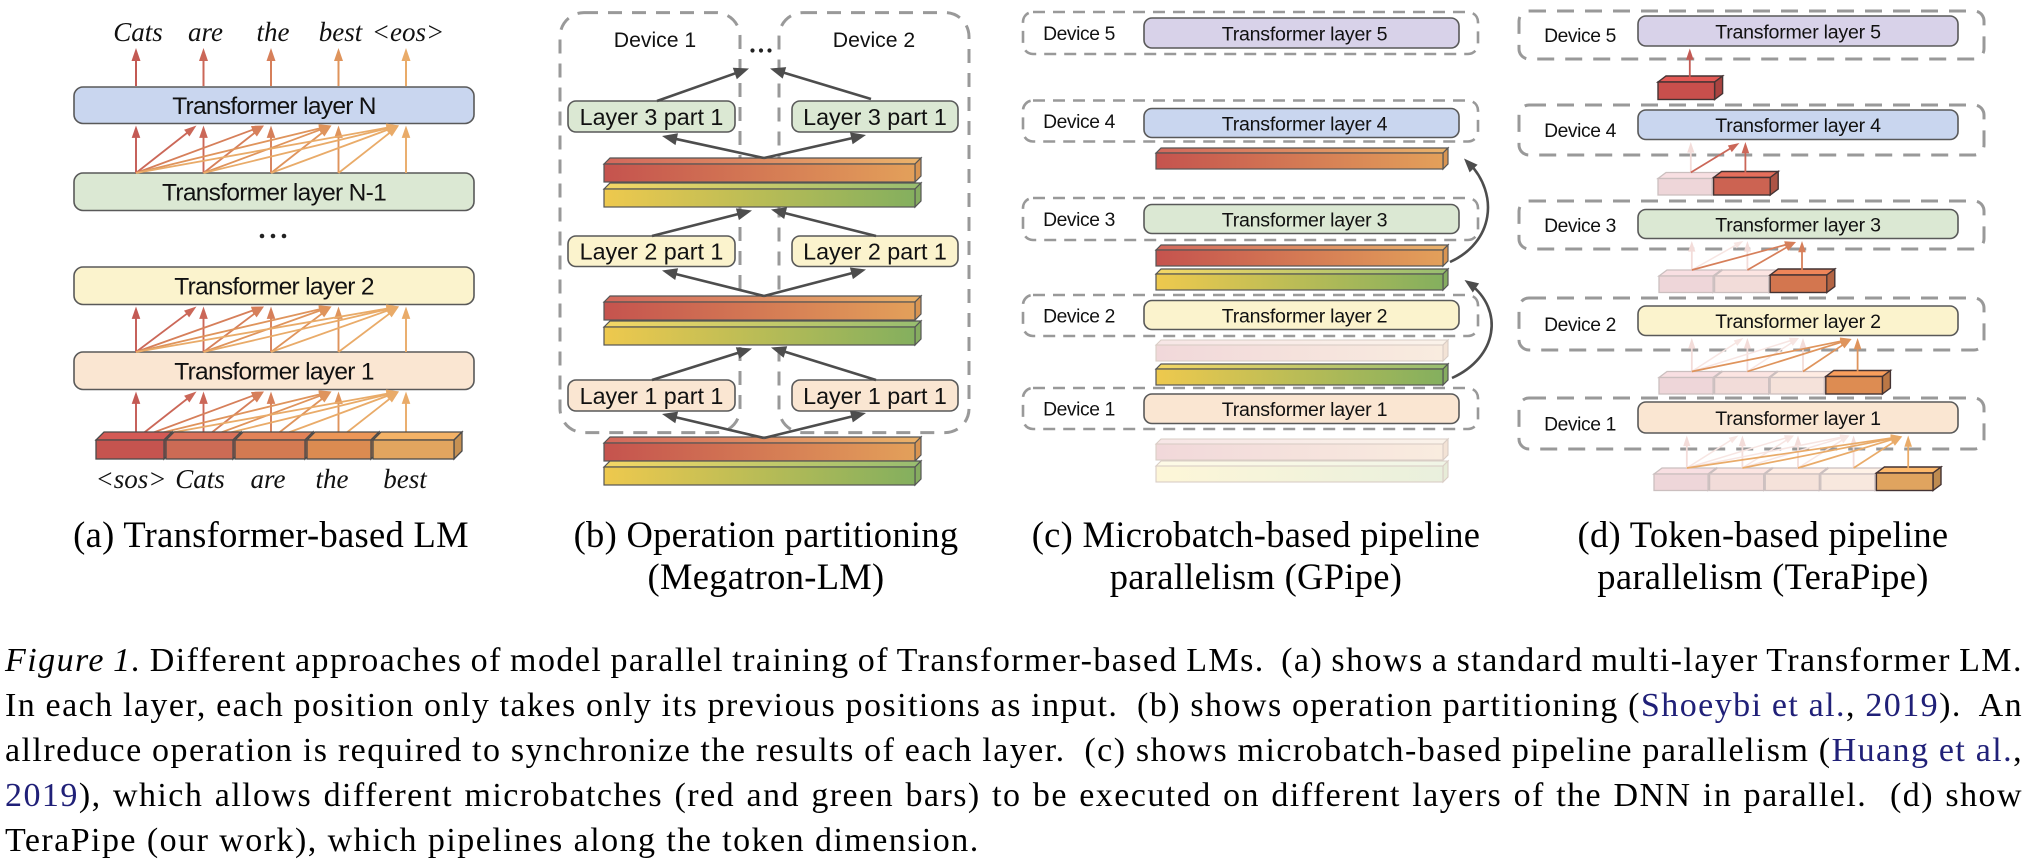  Describe the element at coordinates (274, 192) in the screenshot. I see `svg-text: Transformer layer N-1` at that location.